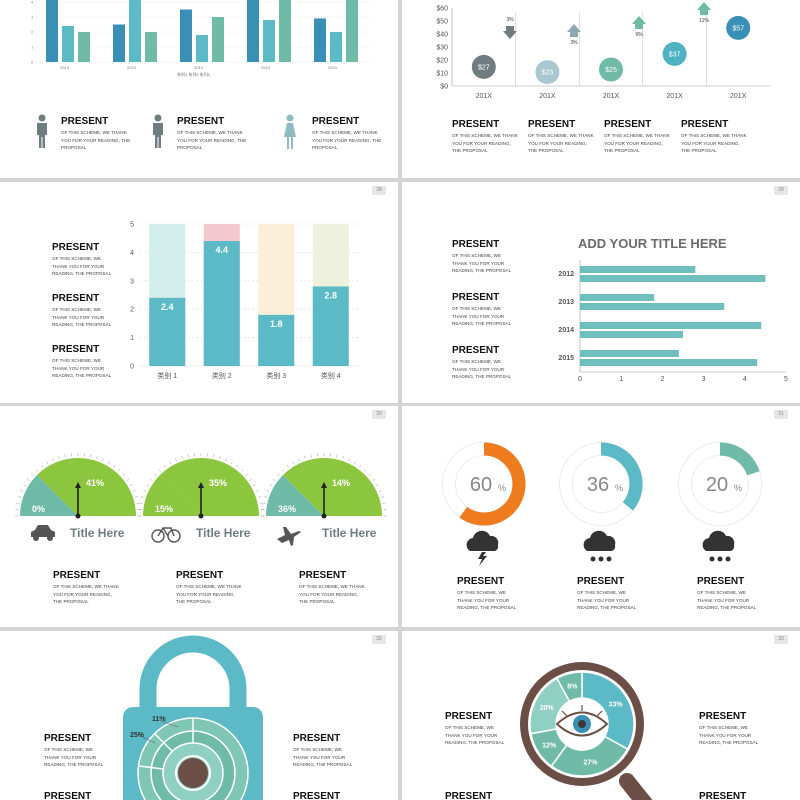 Image resolution: width=800 pixels, height=800 pixels. Describe the element at coordinates (590, 763) in the screenshot. I see `segment-label: 27%` at that location.